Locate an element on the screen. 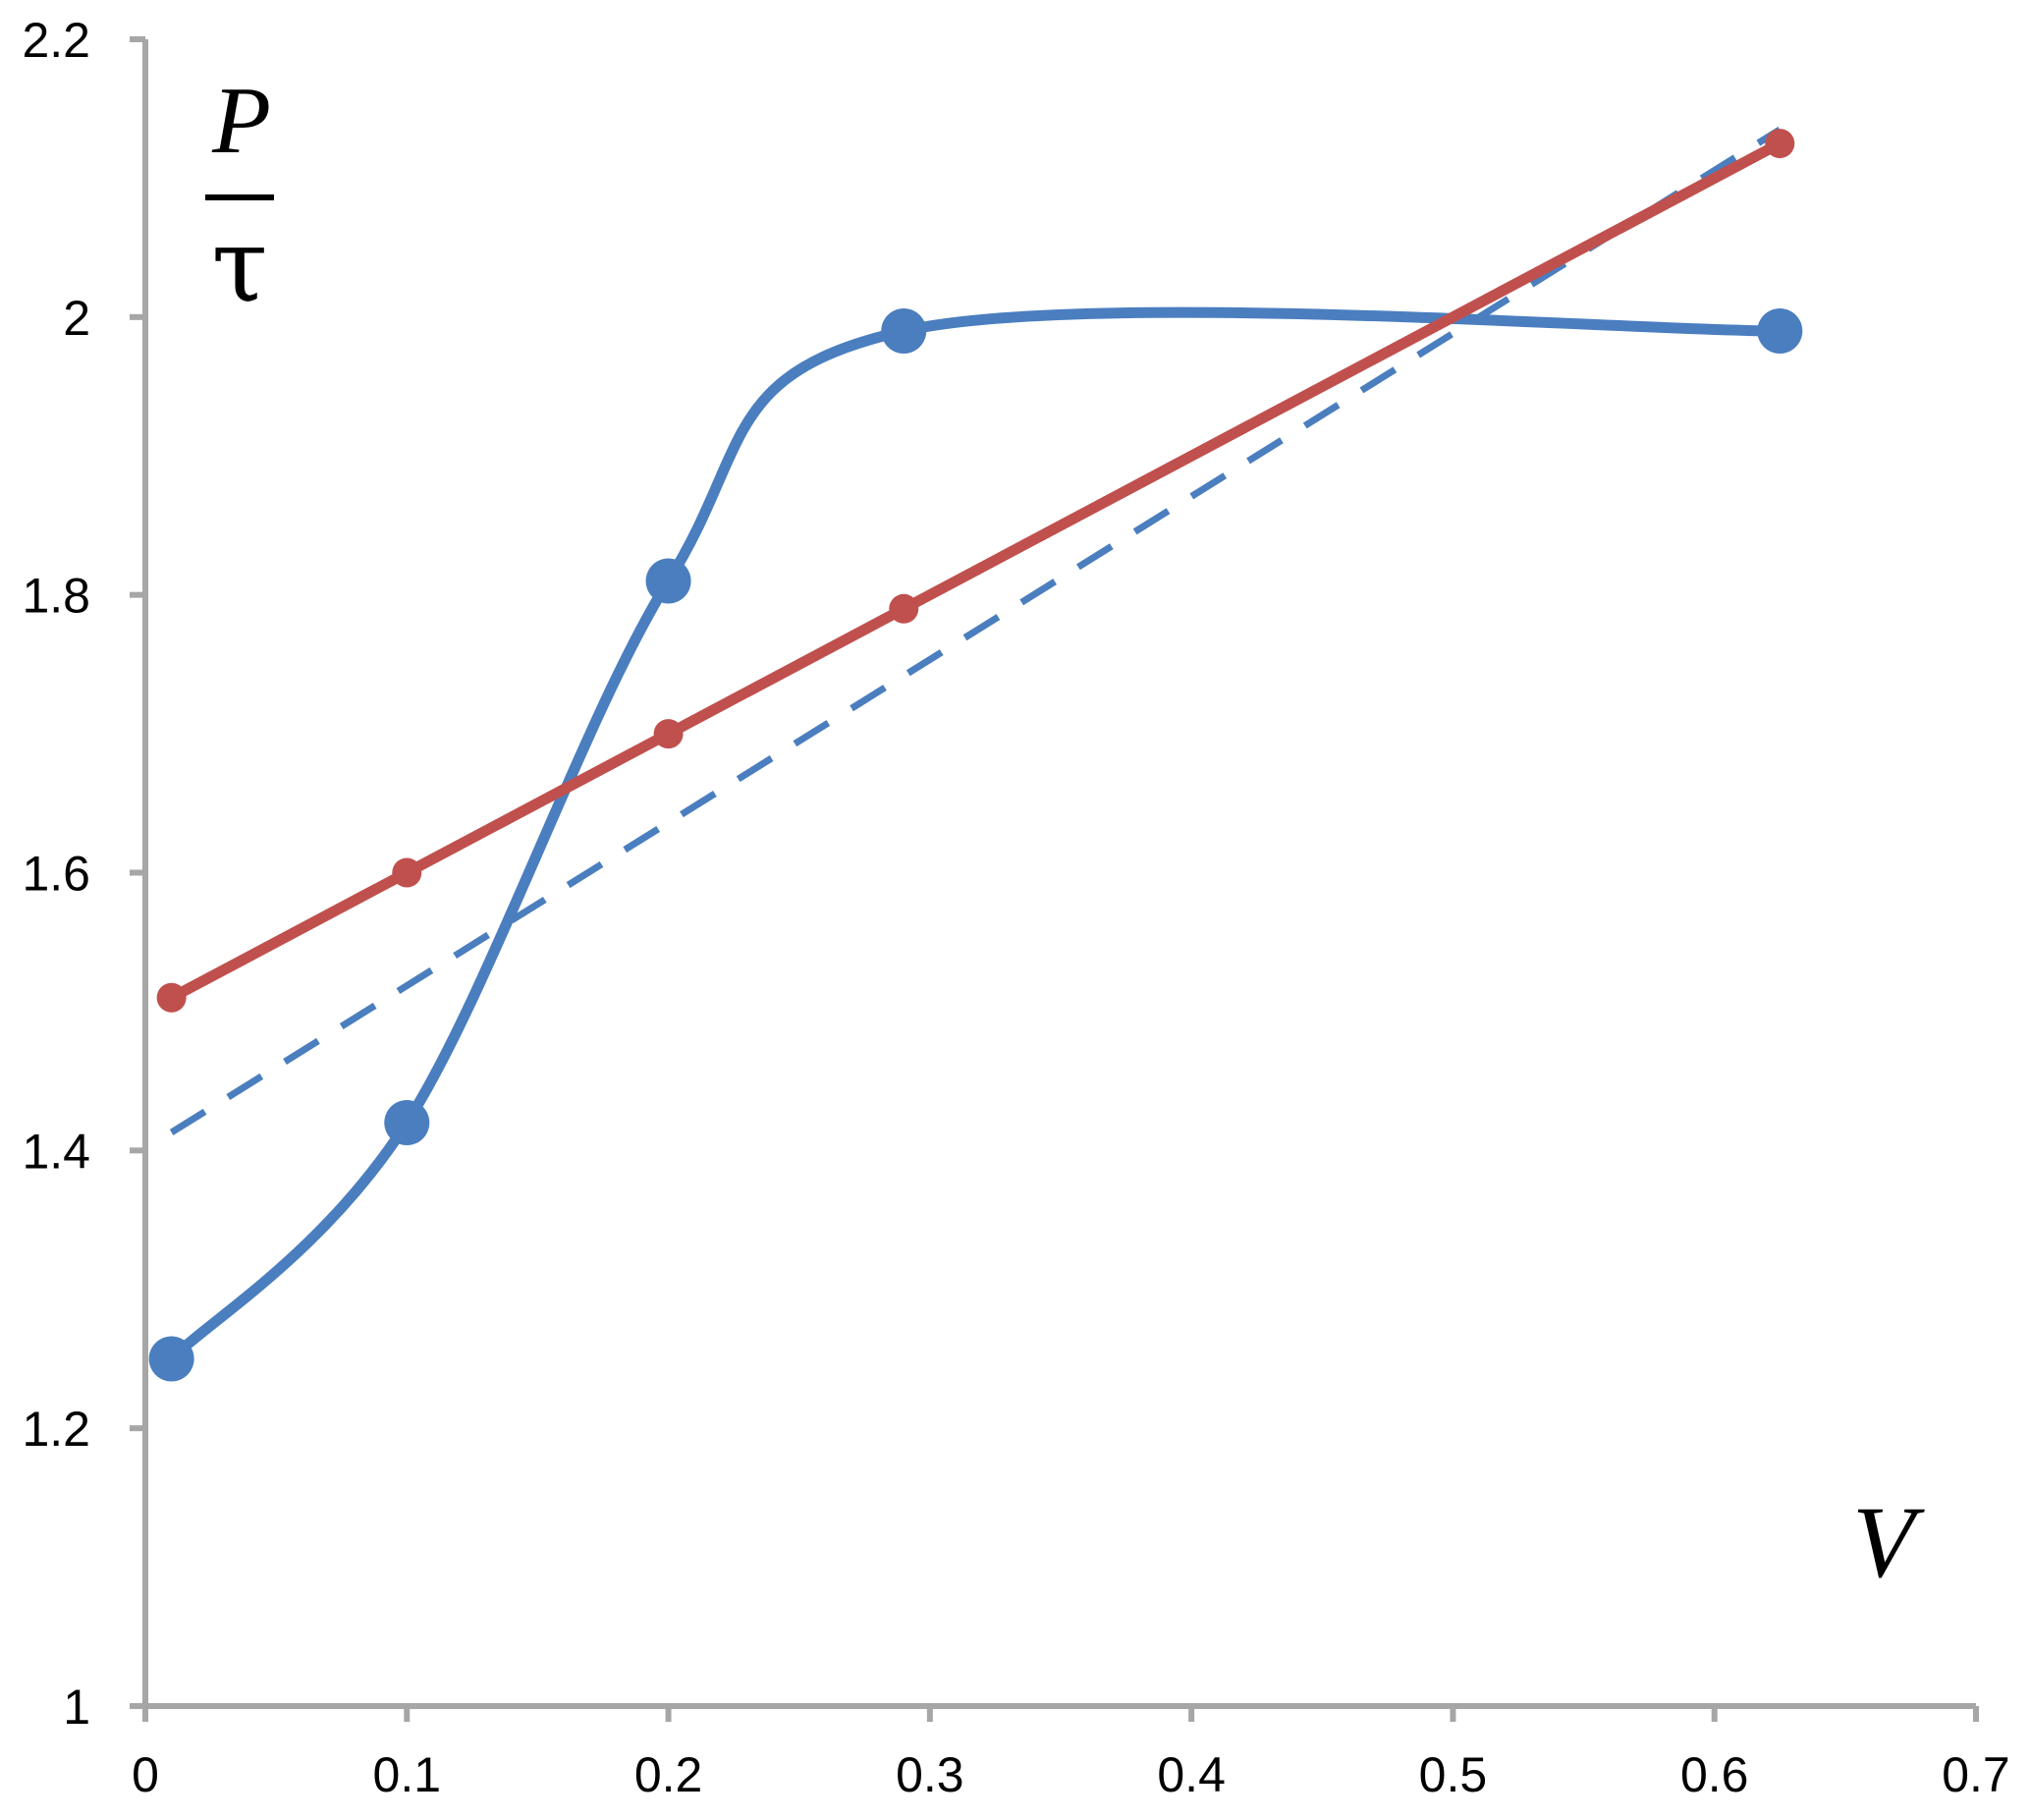 Image resolution: width=2030 pixels, height=1820 pixels. y-tick-label: 1.2 is located at coordinates (56, 1429).